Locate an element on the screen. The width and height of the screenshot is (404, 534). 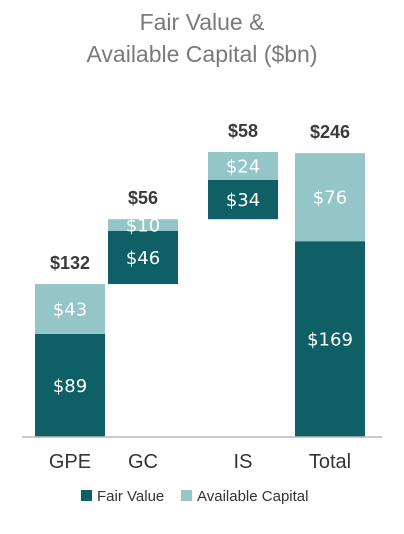
chart-title-line-2: Available Capital ($bn) is located at coordinates (202, 54).